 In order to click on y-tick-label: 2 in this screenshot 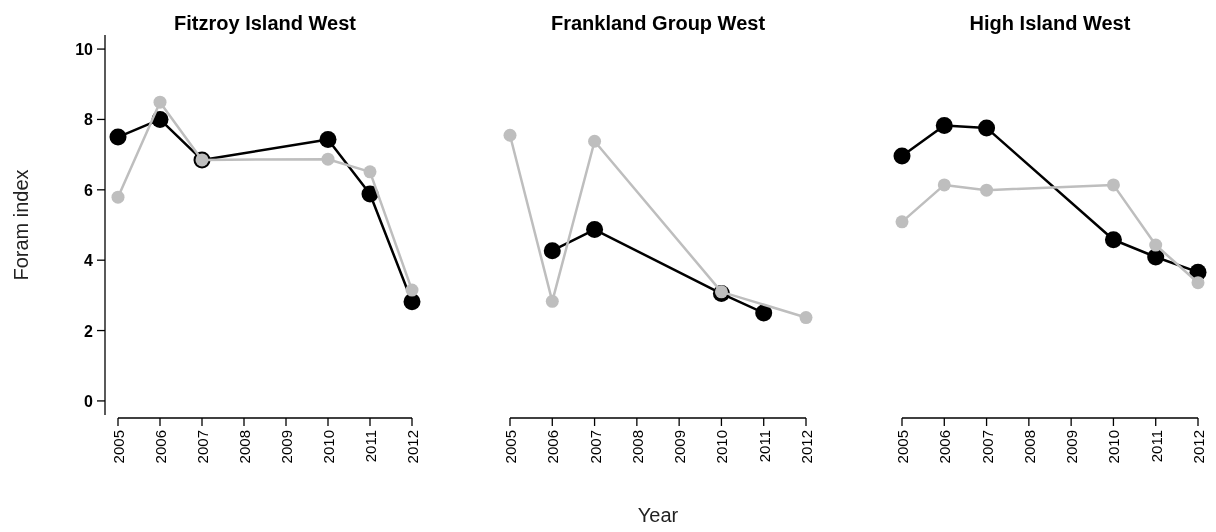, I will do `click(89, 331)`.